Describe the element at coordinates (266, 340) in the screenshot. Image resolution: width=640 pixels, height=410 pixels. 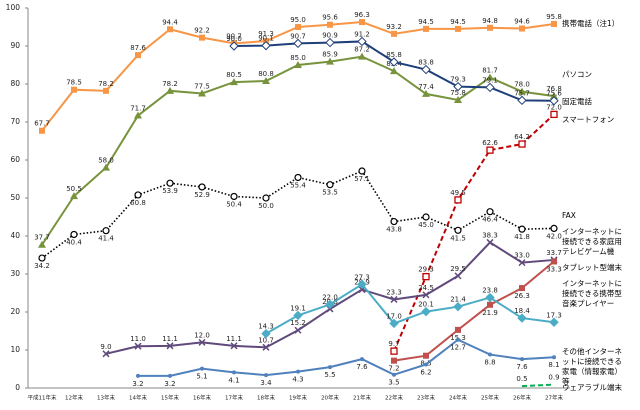
I see `data-label: 10.7` at that location.